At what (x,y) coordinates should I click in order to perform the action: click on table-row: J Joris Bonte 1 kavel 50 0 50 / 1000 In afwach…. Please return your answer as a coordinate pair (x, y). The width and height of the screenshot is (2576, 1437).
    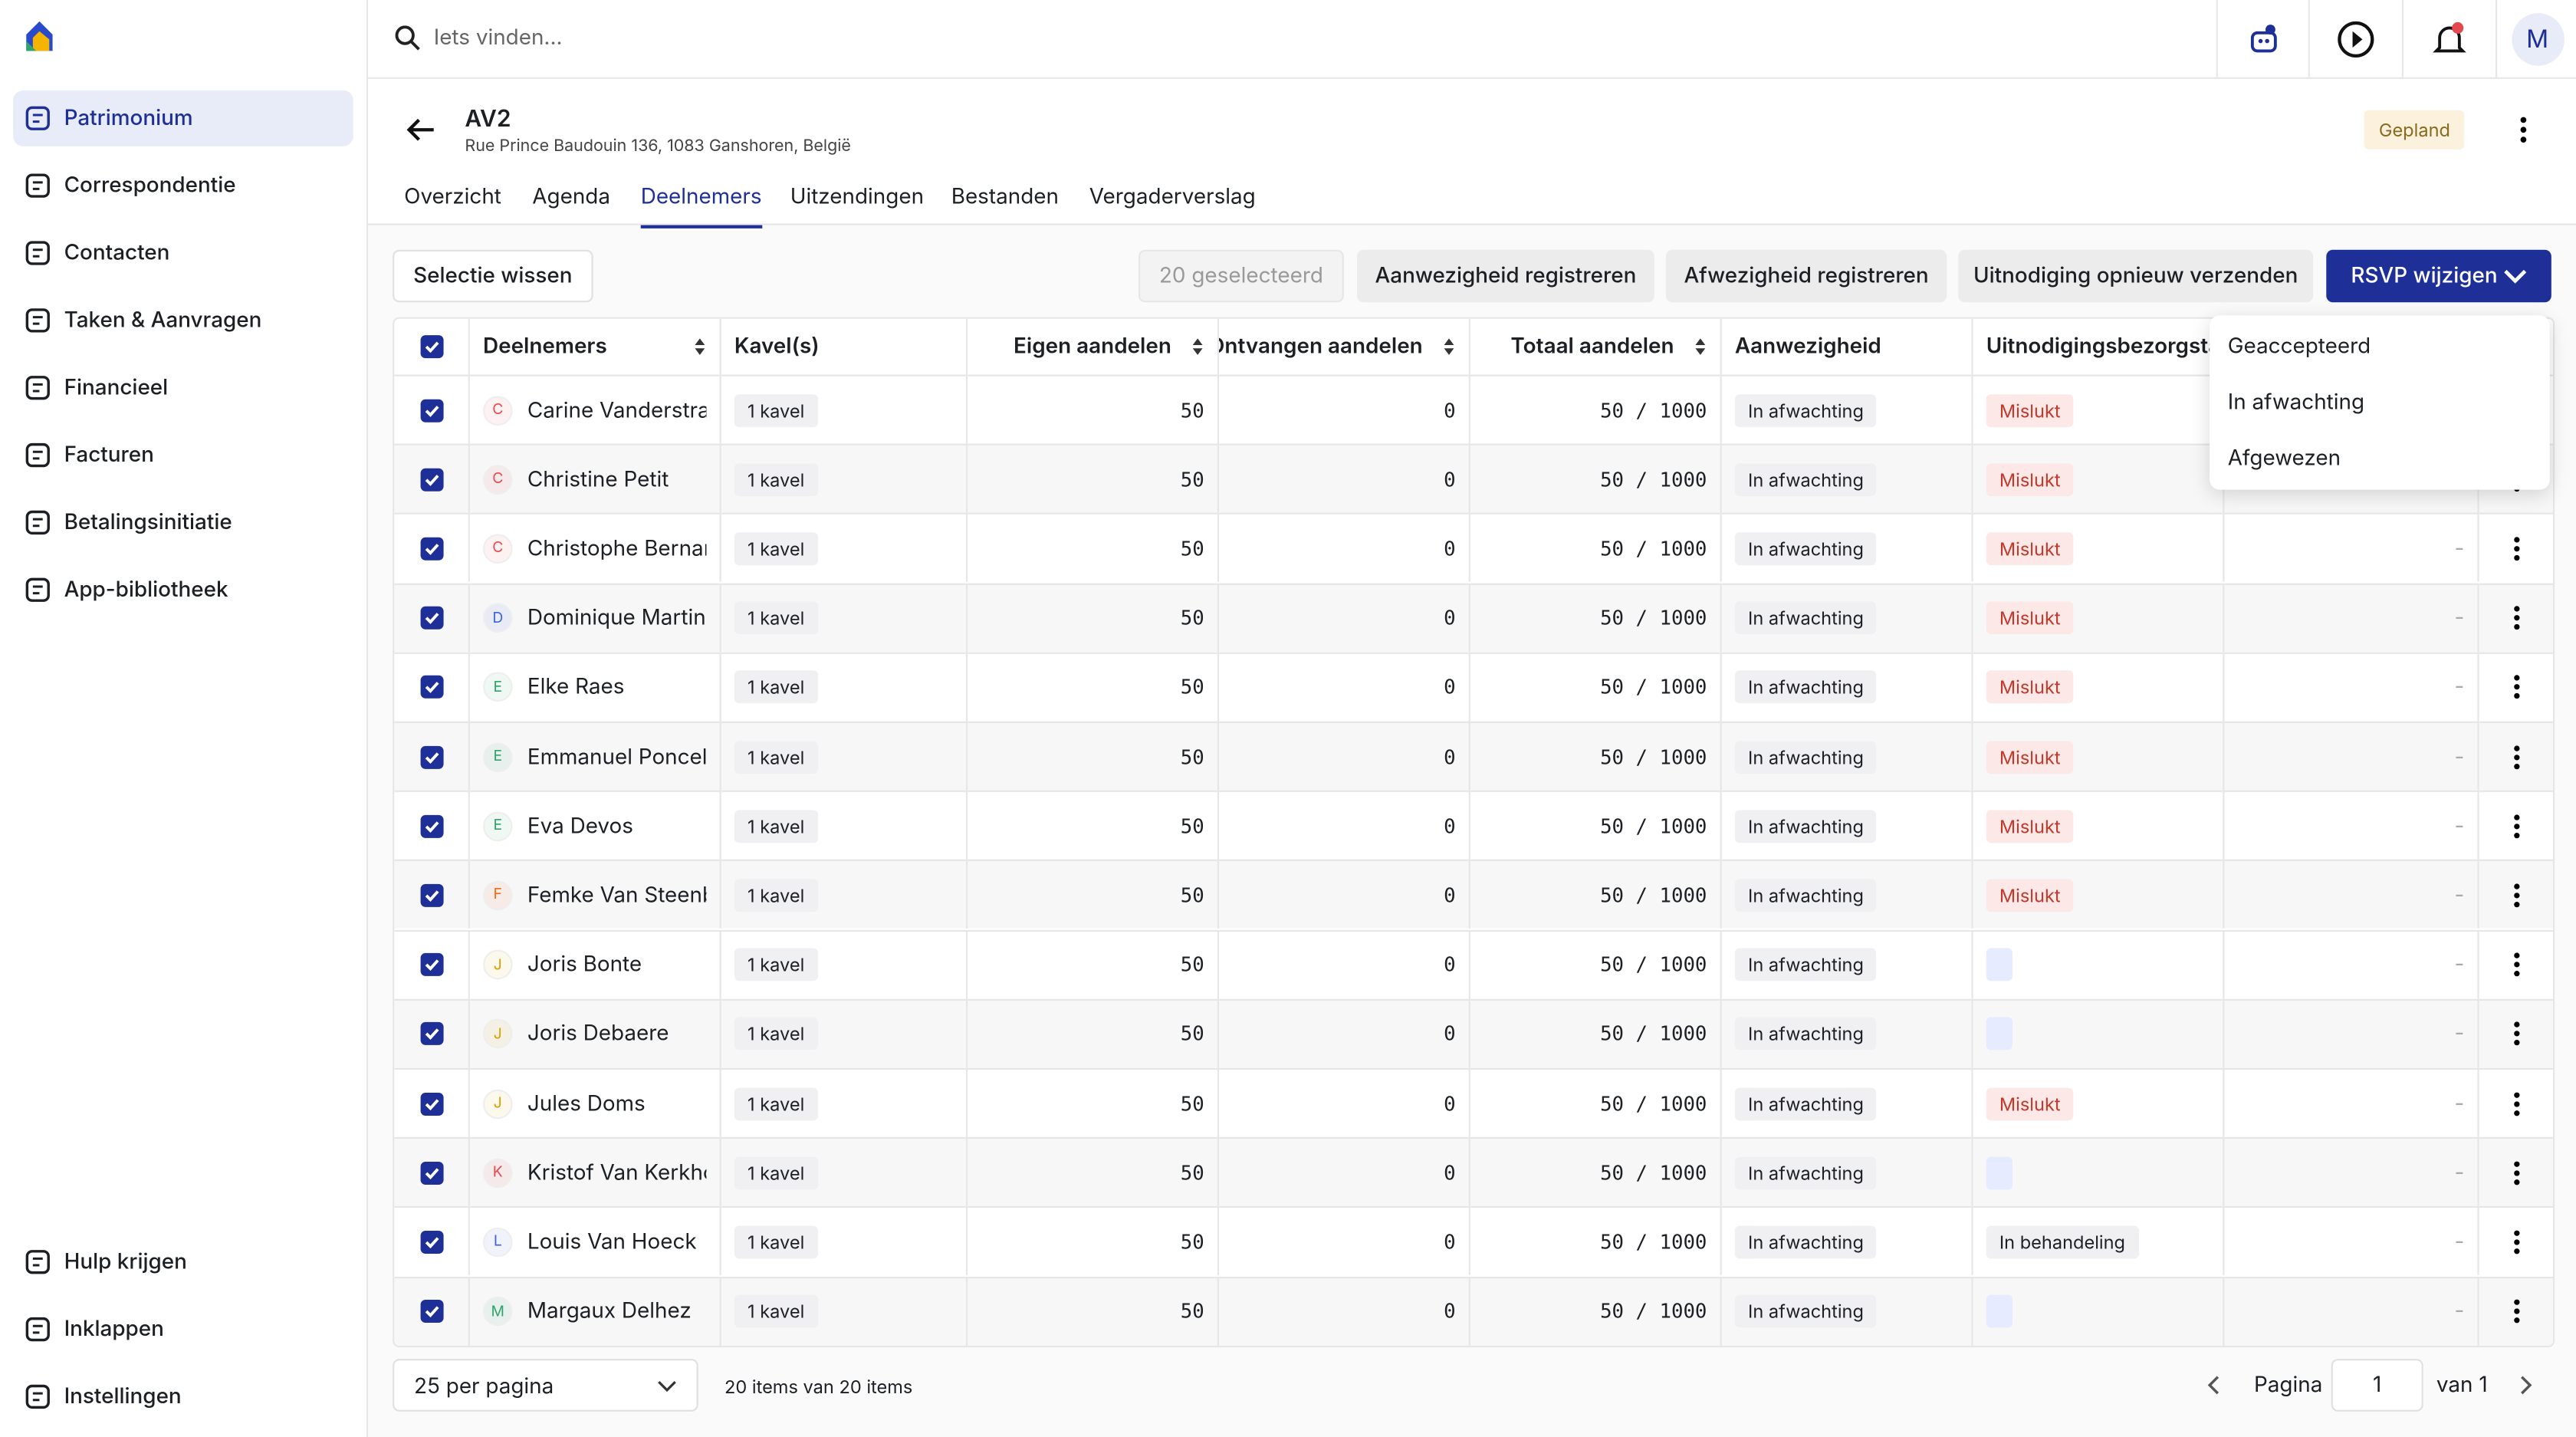
    Looking at the image, I should click on (1474, 963).